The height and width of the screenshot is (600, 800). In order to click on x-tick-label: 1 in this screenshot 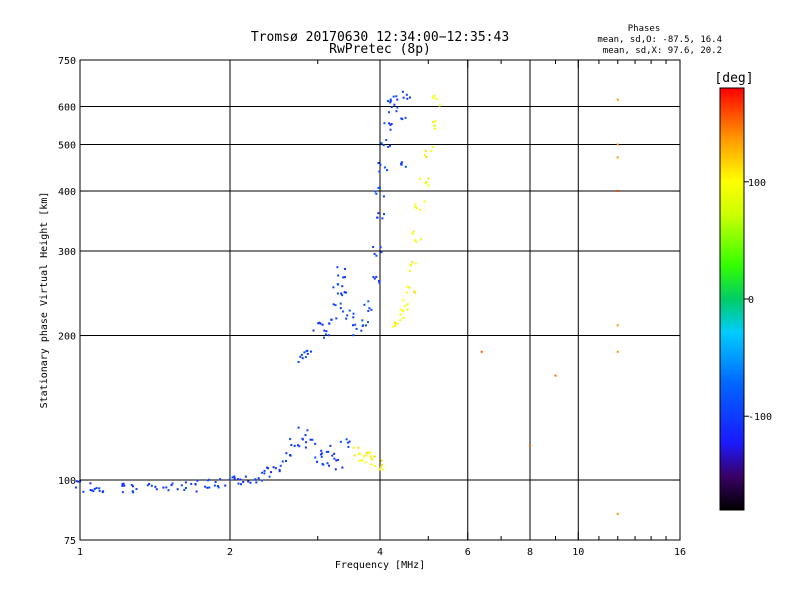, I will do `click(80, 552)`.